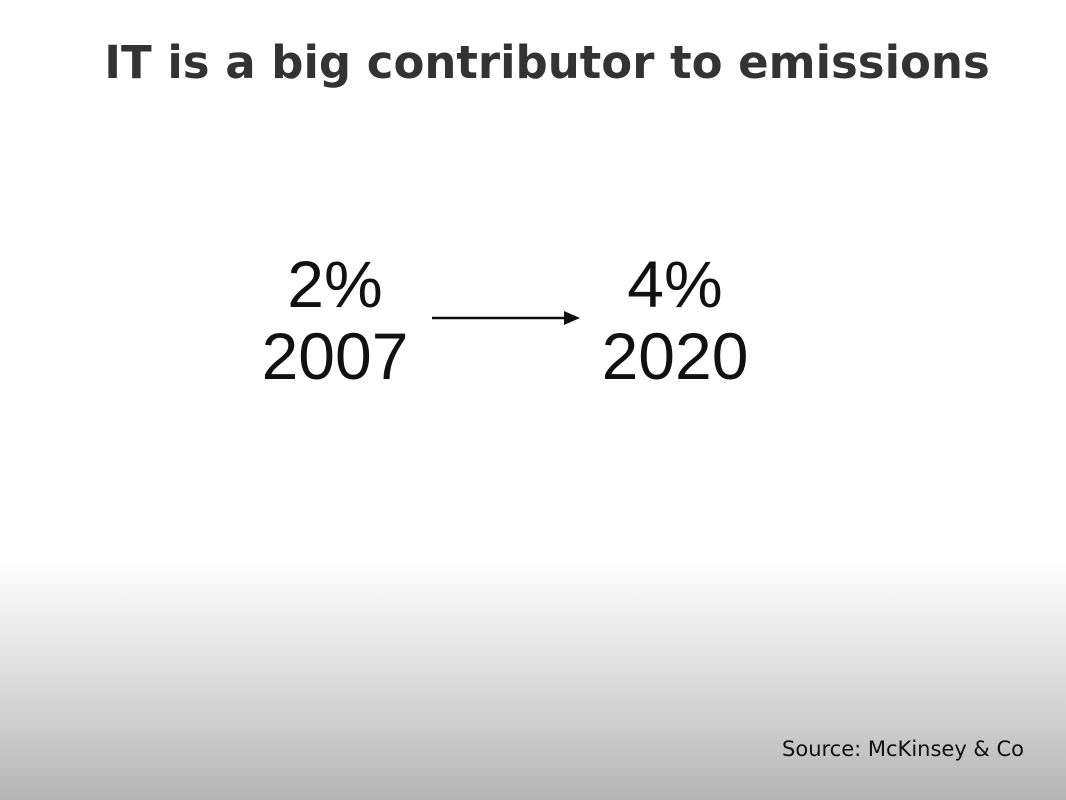 The width and height of the screenshot is (1066, 800). Describe the element at coordinates (506, 318) in the screenshot. I see `arrow` at that location.